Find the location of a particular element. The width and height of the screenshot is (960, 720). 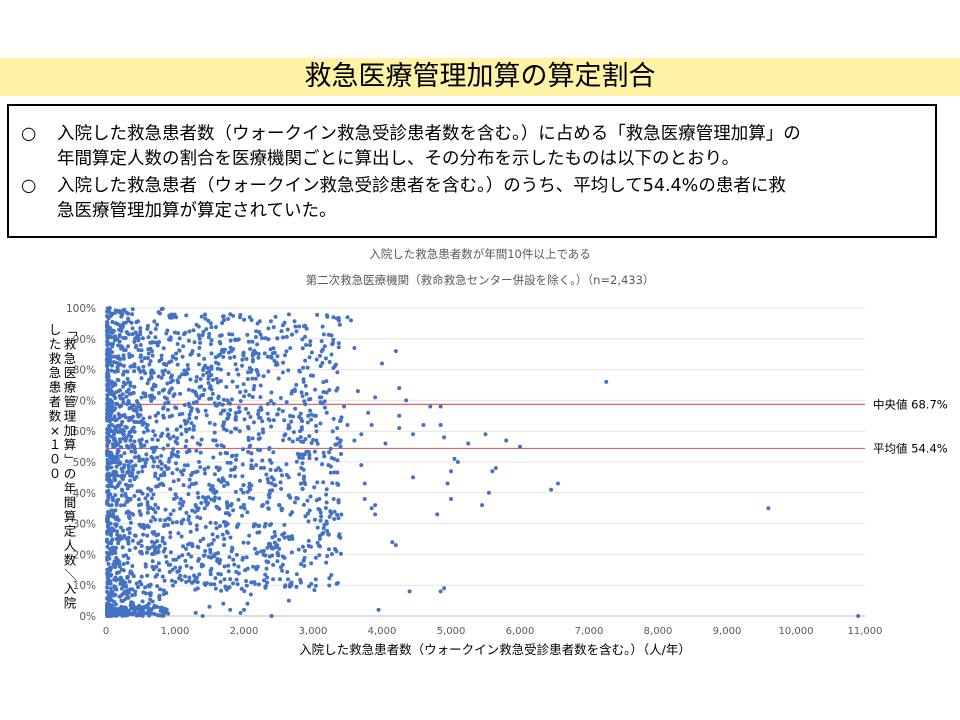

y-axis-label-char: 院 is located at coordinates (70, 603).